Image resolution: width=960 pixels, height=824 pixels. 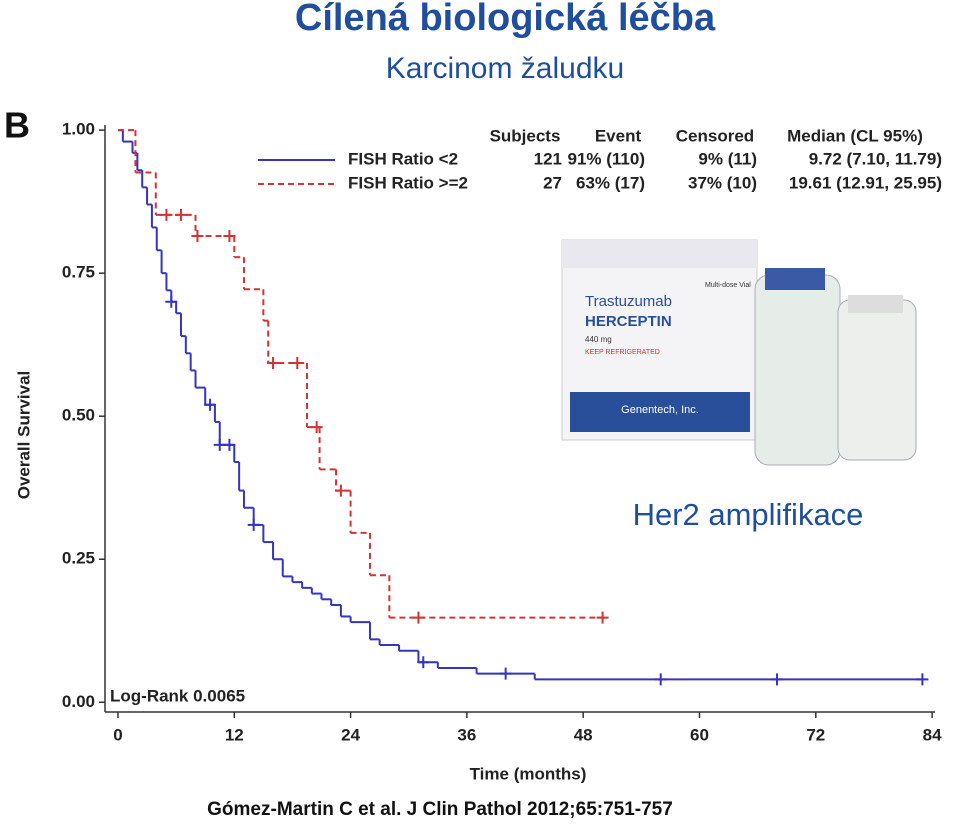 What do you see at coordinates (728, 285) in the screenshot?
I see `product-text: Multi-dose Vial` at bounding box center [728, 285].